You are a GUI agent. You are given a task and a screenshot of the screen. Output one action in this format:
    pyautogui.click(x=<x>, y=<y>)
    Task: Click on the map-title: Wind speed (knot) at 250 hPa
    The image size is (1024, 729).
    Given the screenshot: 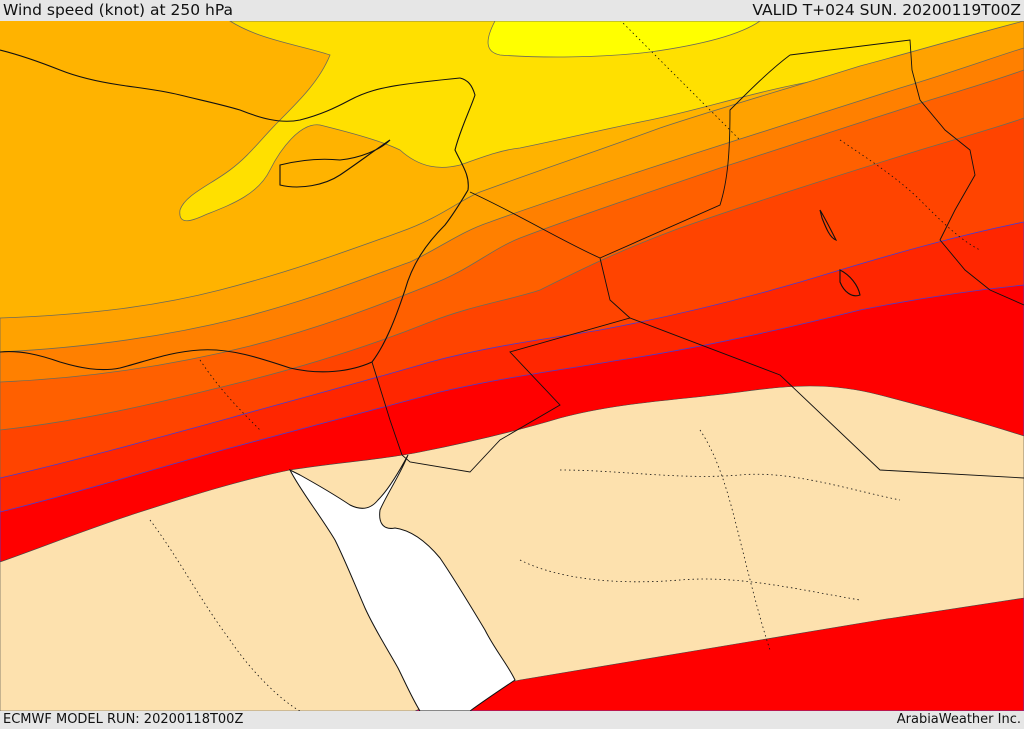 What is the action you would take?
    pyautogui.click(x=118, y=10)
    